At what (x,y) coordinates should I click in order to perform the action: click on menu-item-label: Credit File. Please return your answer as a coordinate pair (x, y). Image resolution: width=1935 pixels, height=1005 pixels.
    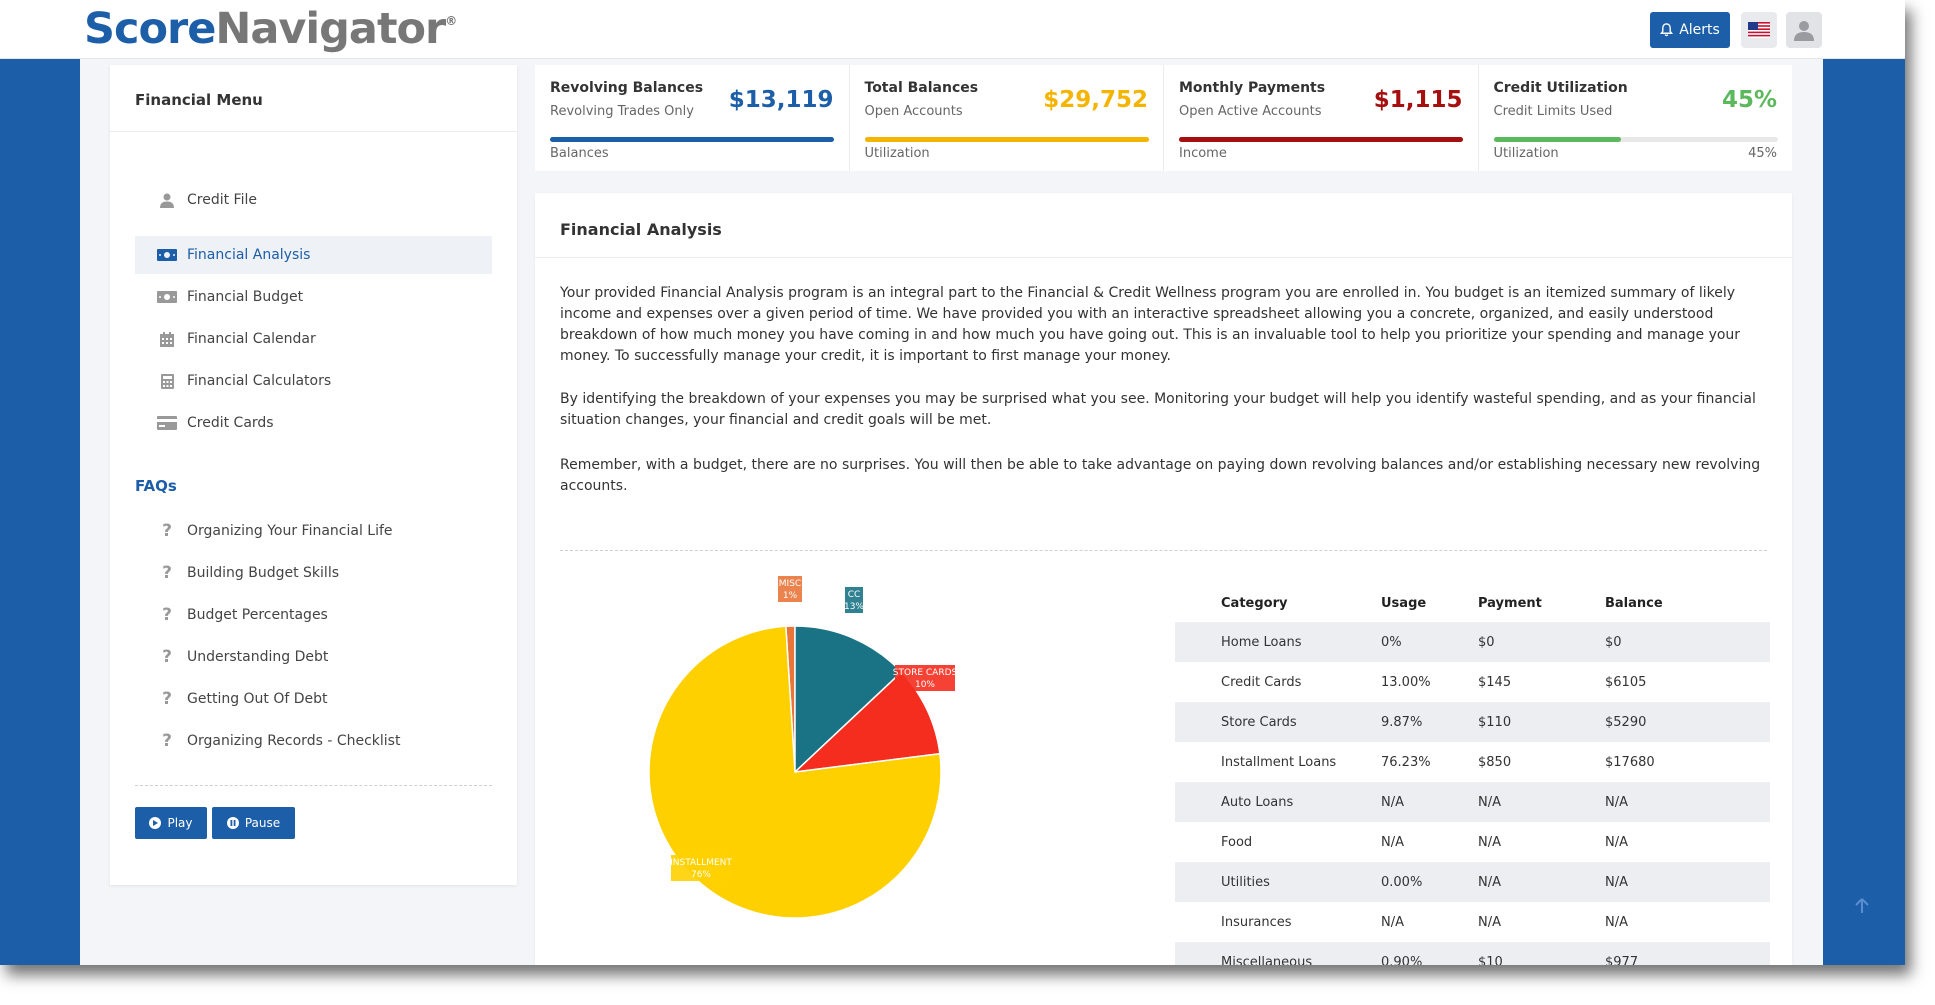
    Looking at the image, I should click on (222, 200).